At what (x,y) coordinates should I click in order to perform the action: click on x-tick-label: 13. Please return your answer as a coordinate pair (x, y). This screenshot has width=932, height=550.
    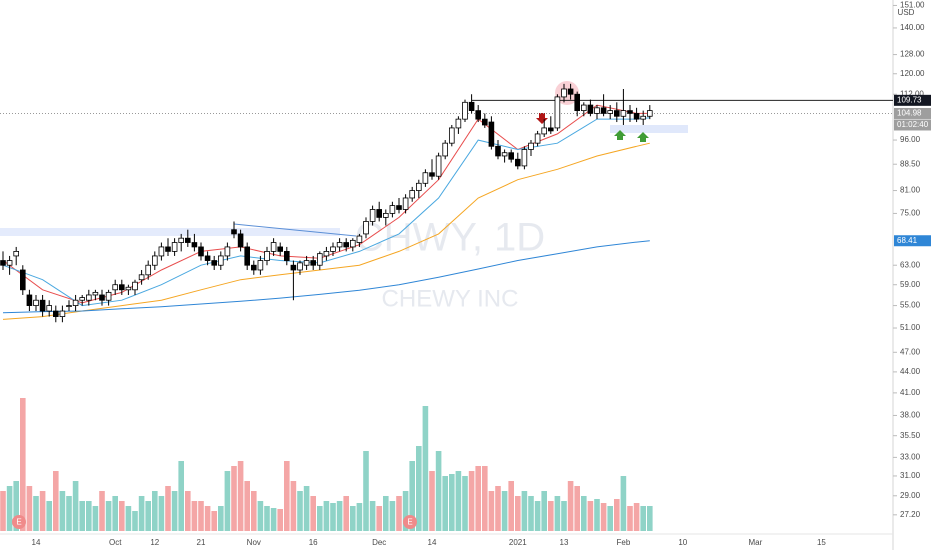
    Looking at the image, I should click on (564, 542).